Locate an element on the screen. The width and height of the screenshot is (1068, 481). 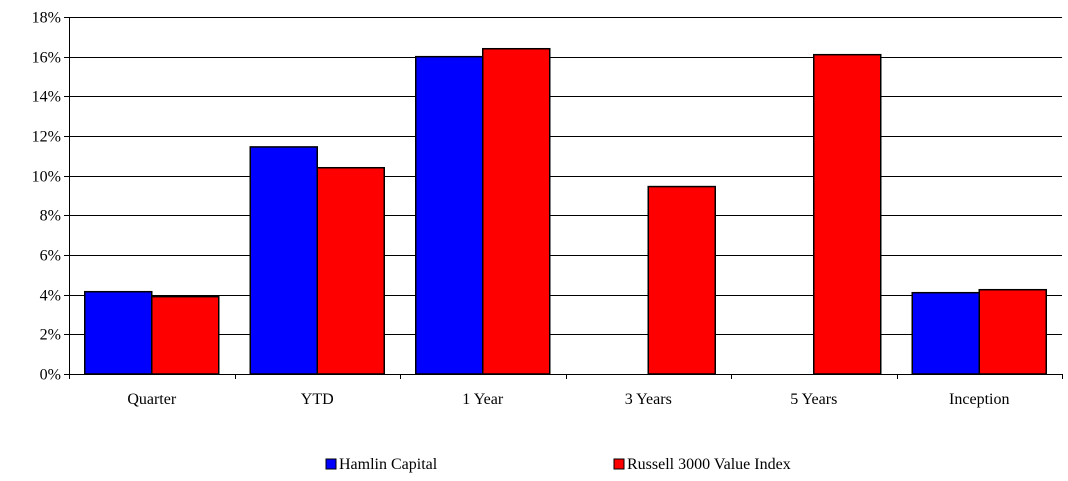
legend-label: Russell 3000 Value Index is located at coordinates (709, 464).